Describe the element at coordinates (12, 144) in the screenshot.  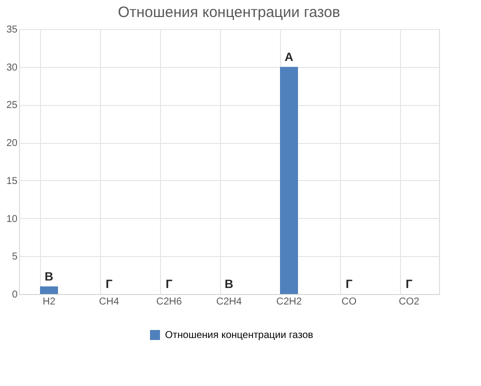
I see `y-tick-label: 20` at that location.